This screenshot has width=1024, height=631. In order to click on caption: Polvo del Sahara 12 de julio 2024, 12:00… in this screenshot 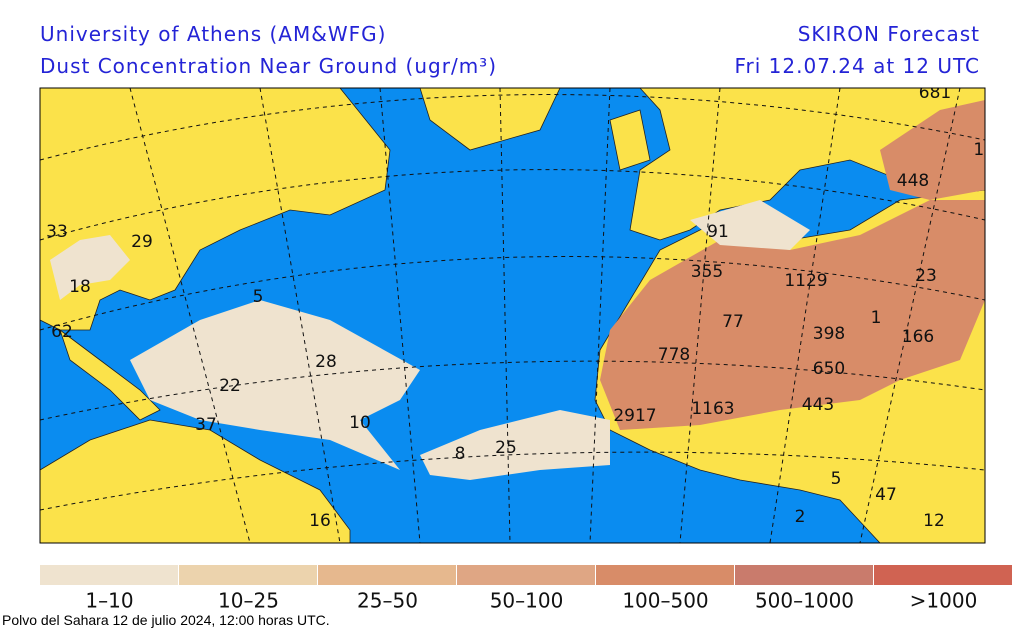, I will do `click(166, 620)`.